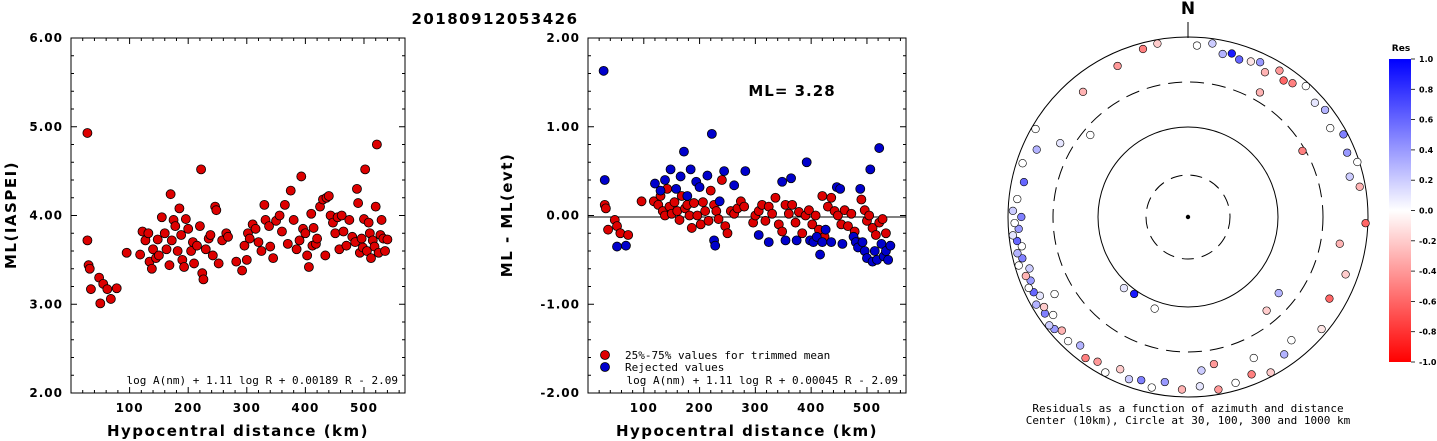 The height and width of the screenshot is (441, 1437). What do you see at coordinates (747, 431) in the screenshot?
I see `residual-x-label: Hypocentral distance (km)` at bounding box center [747, 431].